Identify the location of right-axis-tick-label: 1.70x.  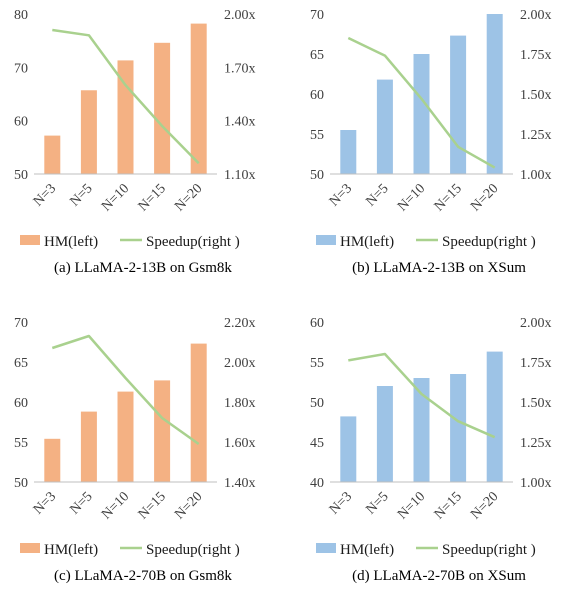
(240, 68).